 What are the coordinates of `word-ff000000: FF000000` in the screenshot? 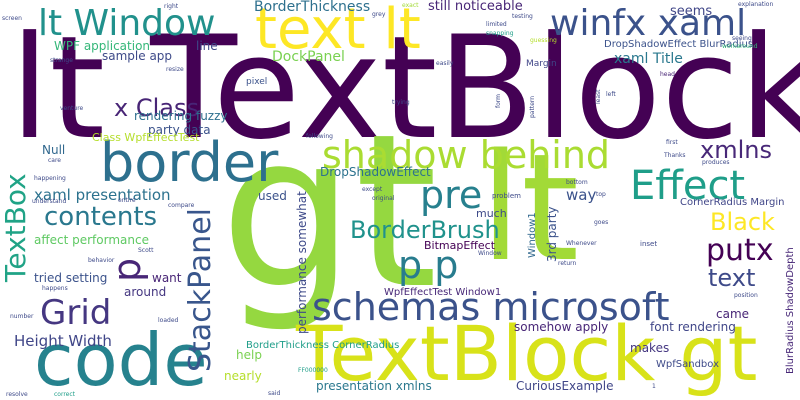 It's located at (313, 370).